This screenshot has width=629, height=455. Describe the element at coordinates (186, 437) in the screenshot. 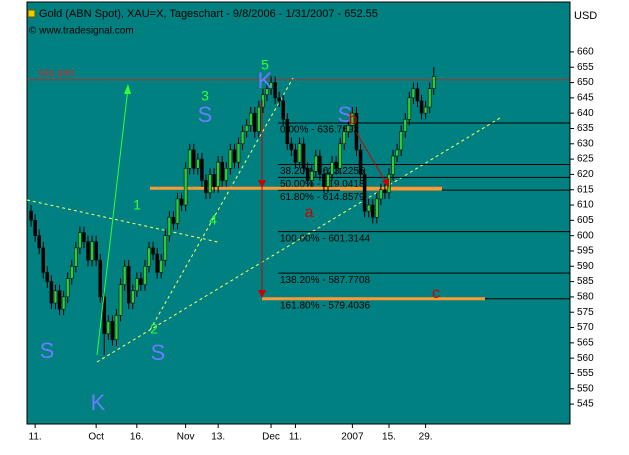

I see `x-tick-label: Nov` at that location.